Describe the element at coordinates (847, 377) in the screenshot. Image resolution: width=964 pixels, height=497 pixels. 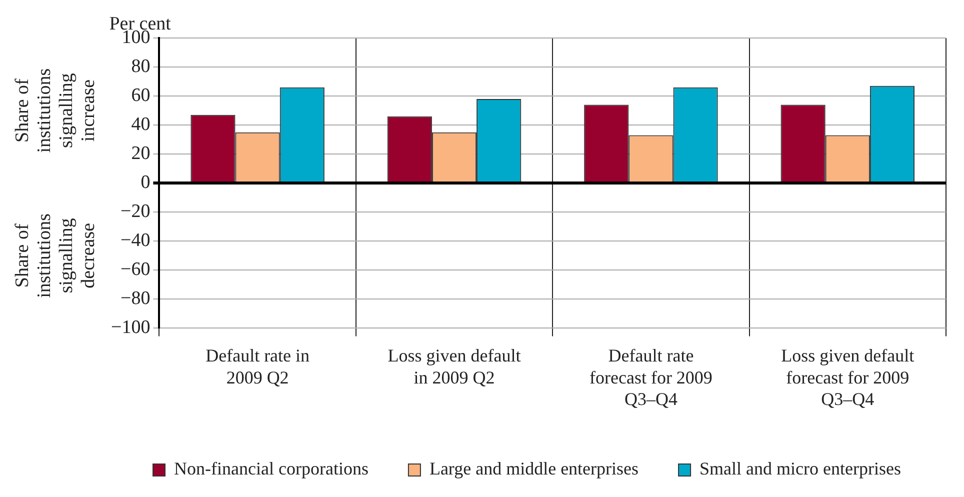
I see `x-tick-label: Loss given default forecast for 2009 Q3–Q4` at that location.